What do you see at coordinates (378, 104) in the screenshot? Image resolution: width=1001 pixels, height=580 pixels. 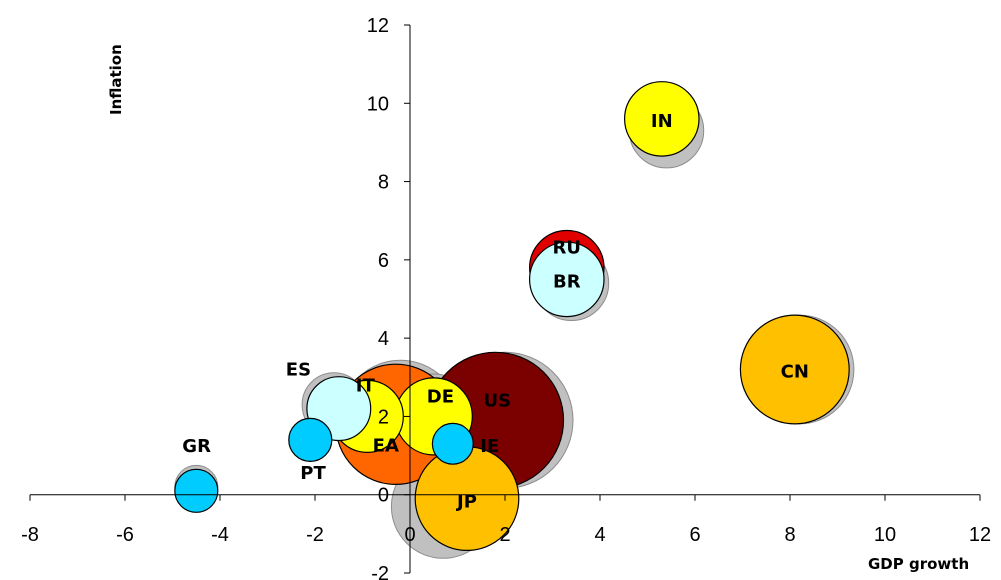 I see `y-tick-label: 10` at bounding box center [378, 104].